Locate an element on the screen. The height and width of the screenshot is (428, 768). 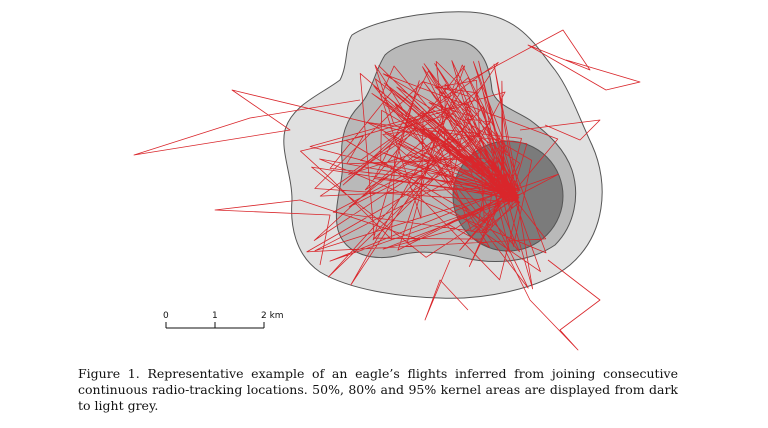
scale-label-0: 0 is located at coordinates (166, 316).